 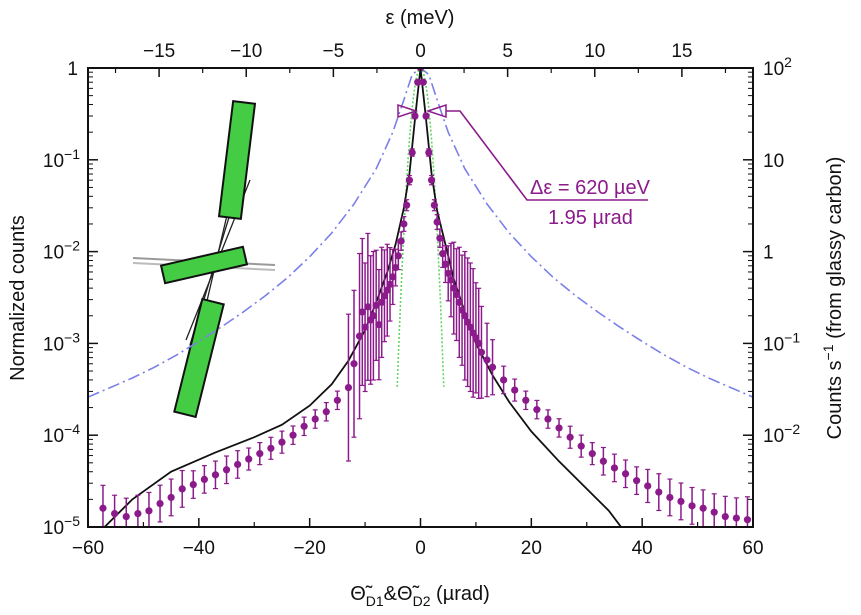 What do you see at coordinates (391, 594) in the screenshot?
I see `bottom-axis-amp: &` at bounding box center [391, 594].